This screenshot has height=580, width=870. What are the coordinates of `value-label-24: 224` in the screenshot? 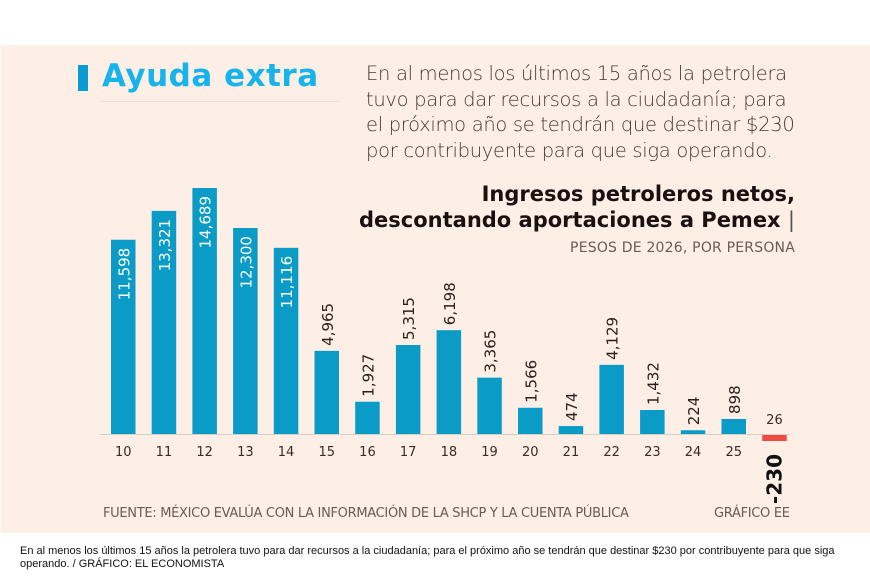 It's located at (694, 411).